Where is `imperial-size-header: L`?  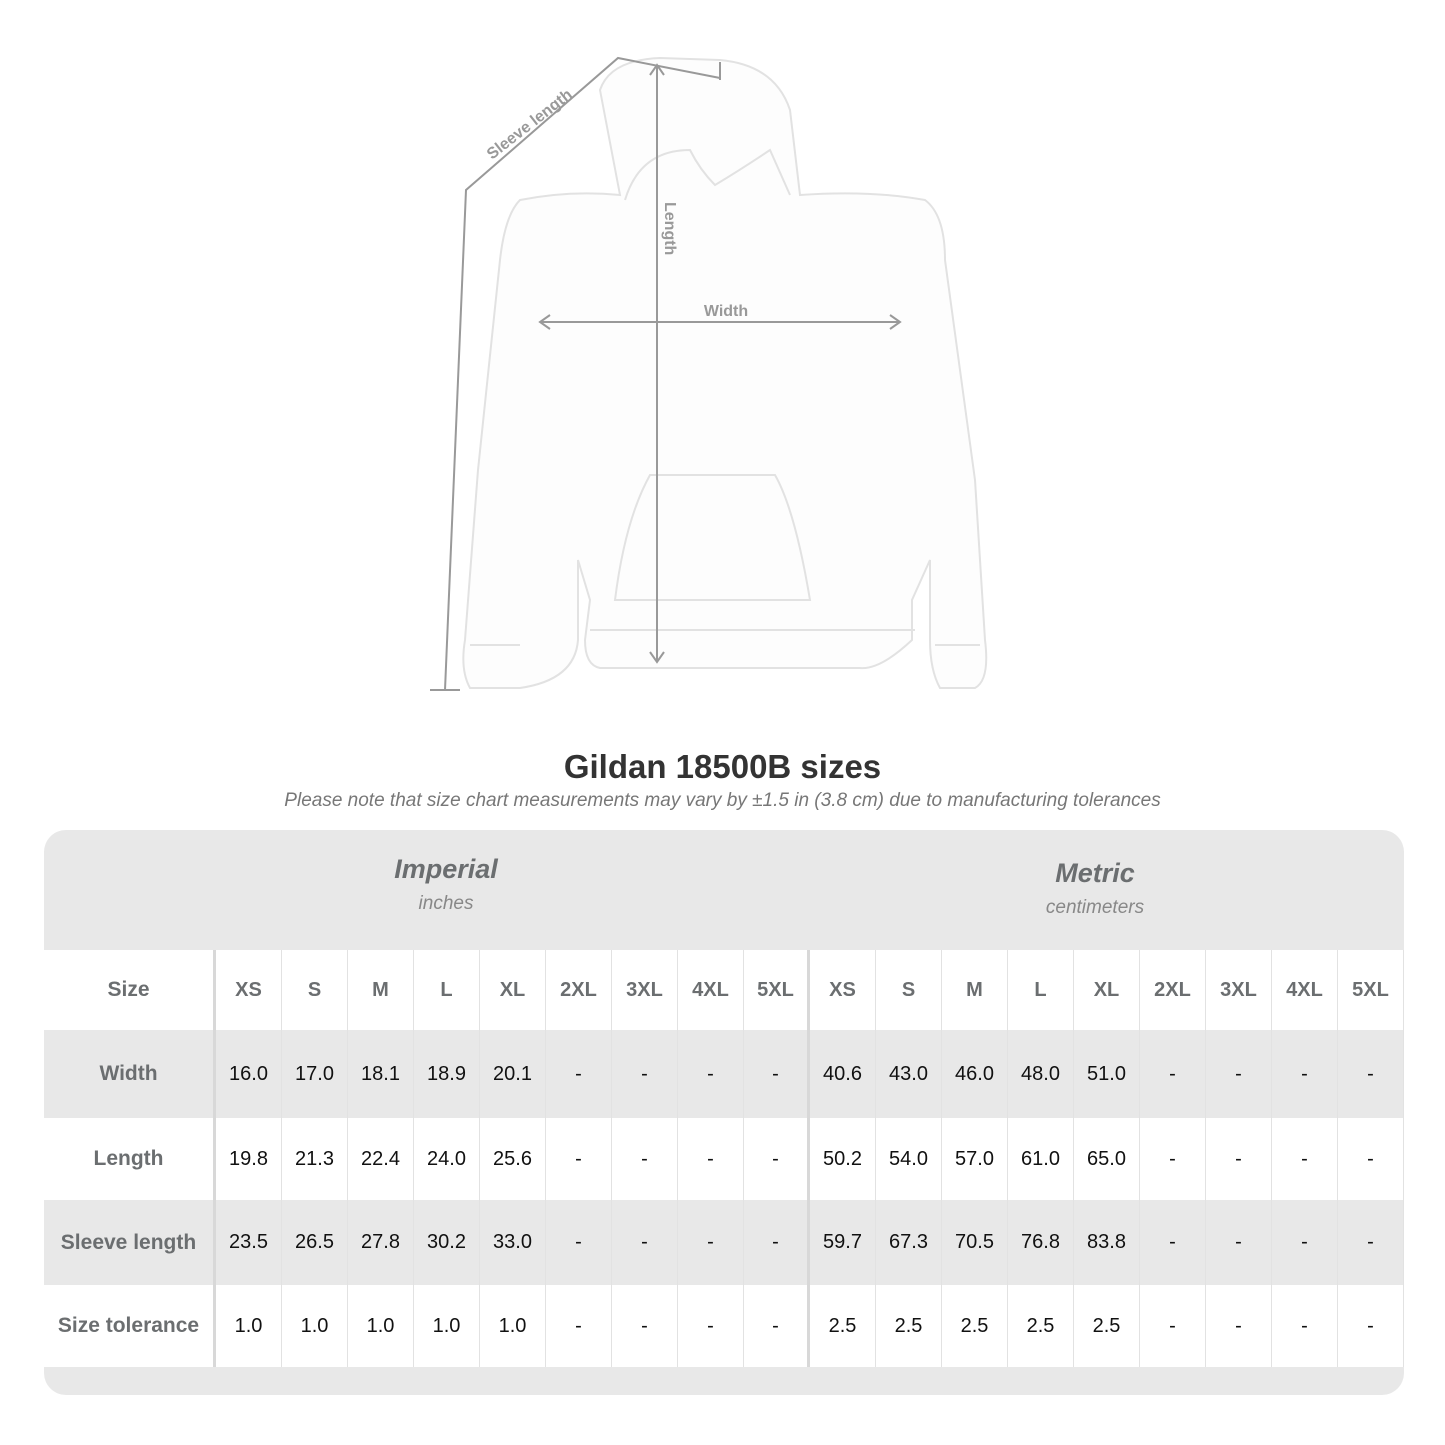 imperial-size-header: L is located at coordinates (447, 990).